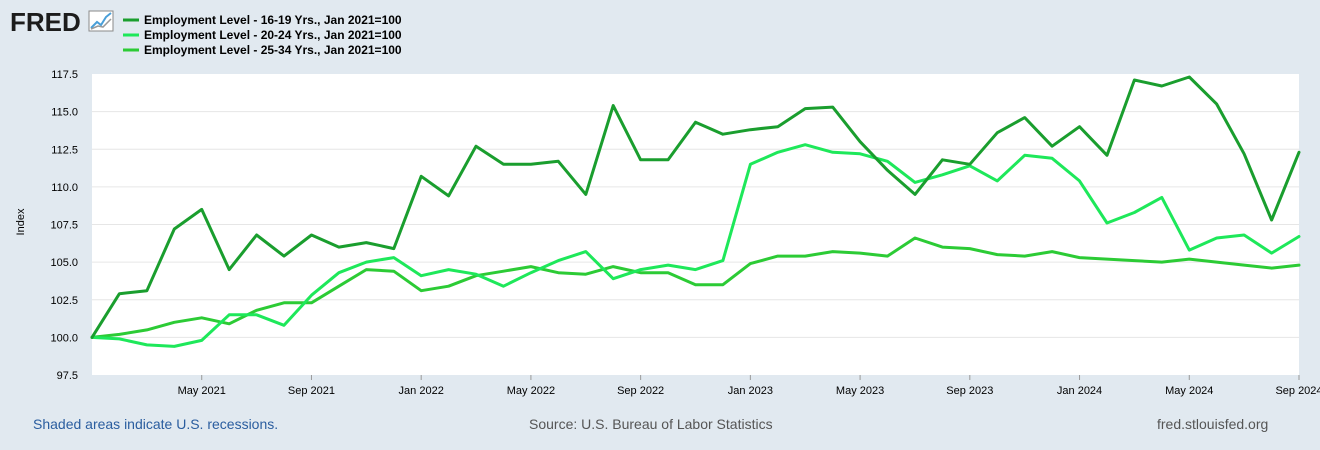  Describe the element at coordinates (1189, 391) in the screenshot. I see `x-tick-label: May 2024` at that location.